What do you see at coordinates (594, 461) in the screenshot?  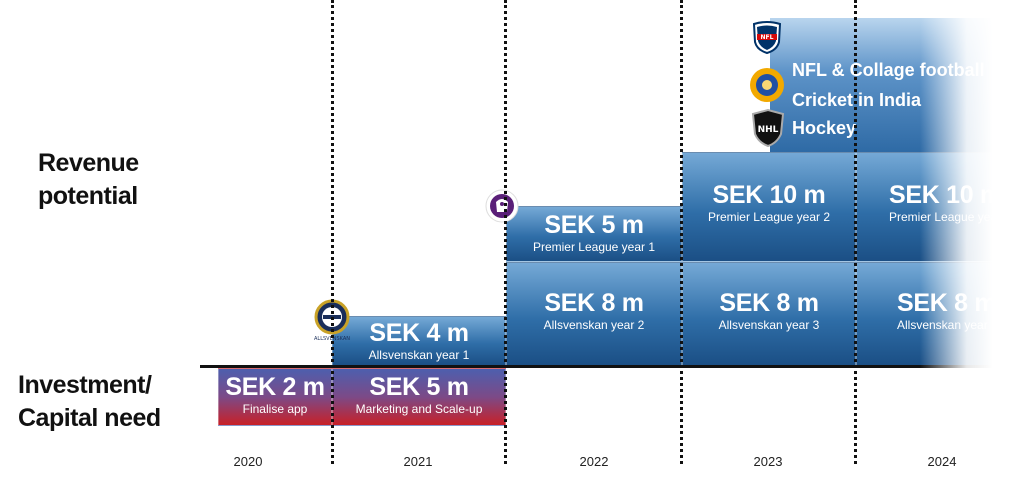 I see `year-label-2022: 2022` at bounding box center [594, 461].